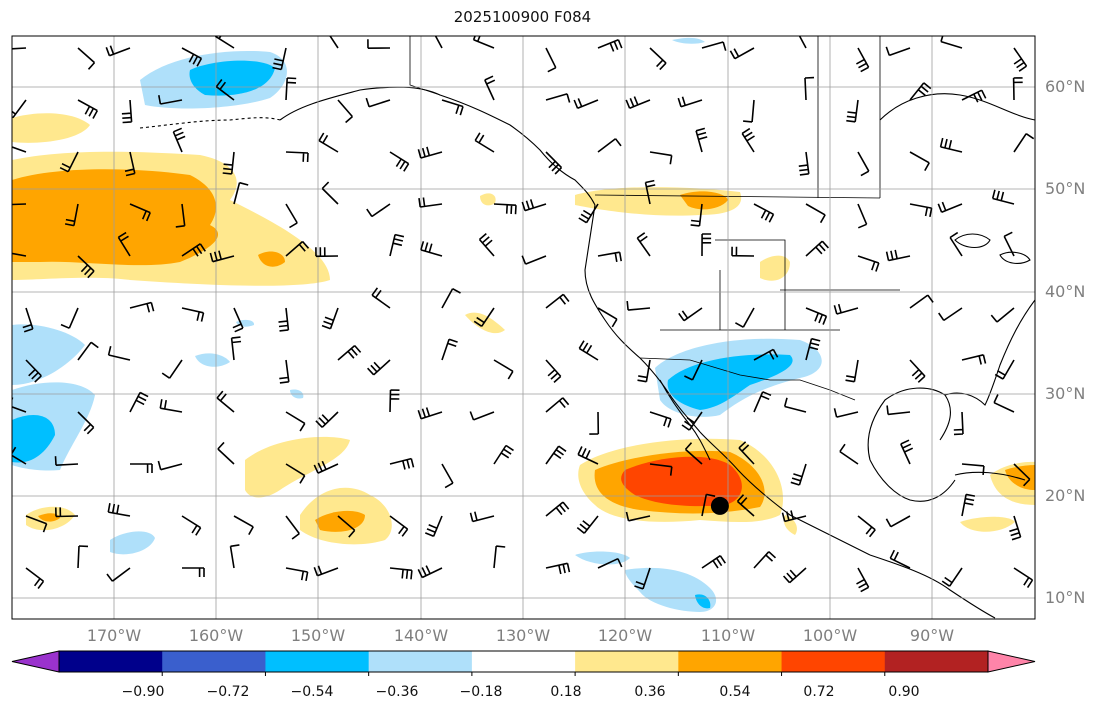  What do you see at coordinates (830, 635) in the screenshot?
I see `lon-label: 100°W` at bounding box center [830, 635].